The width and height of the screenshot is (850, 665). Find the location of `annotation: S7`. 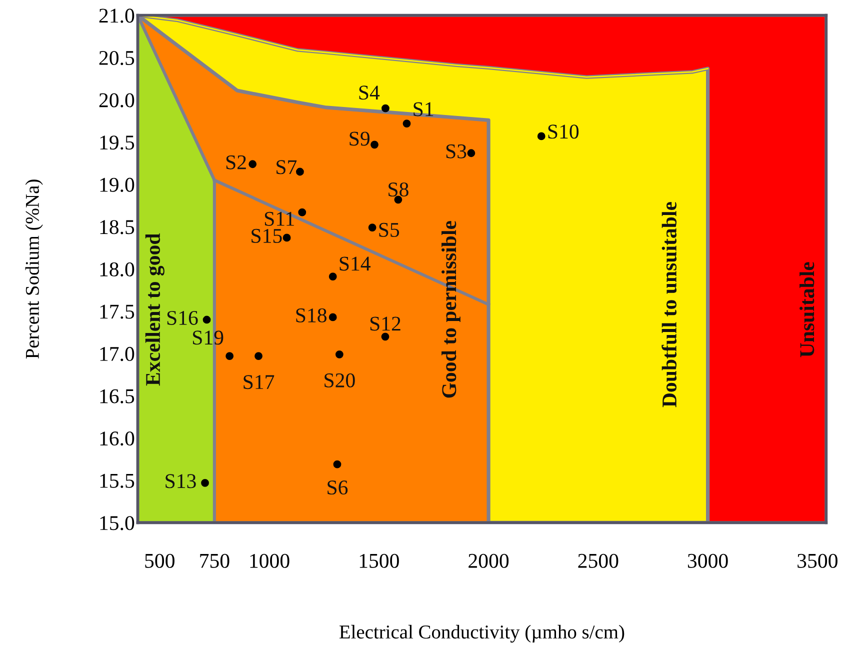

annotation: S7 is located at coordinates (286, 167).